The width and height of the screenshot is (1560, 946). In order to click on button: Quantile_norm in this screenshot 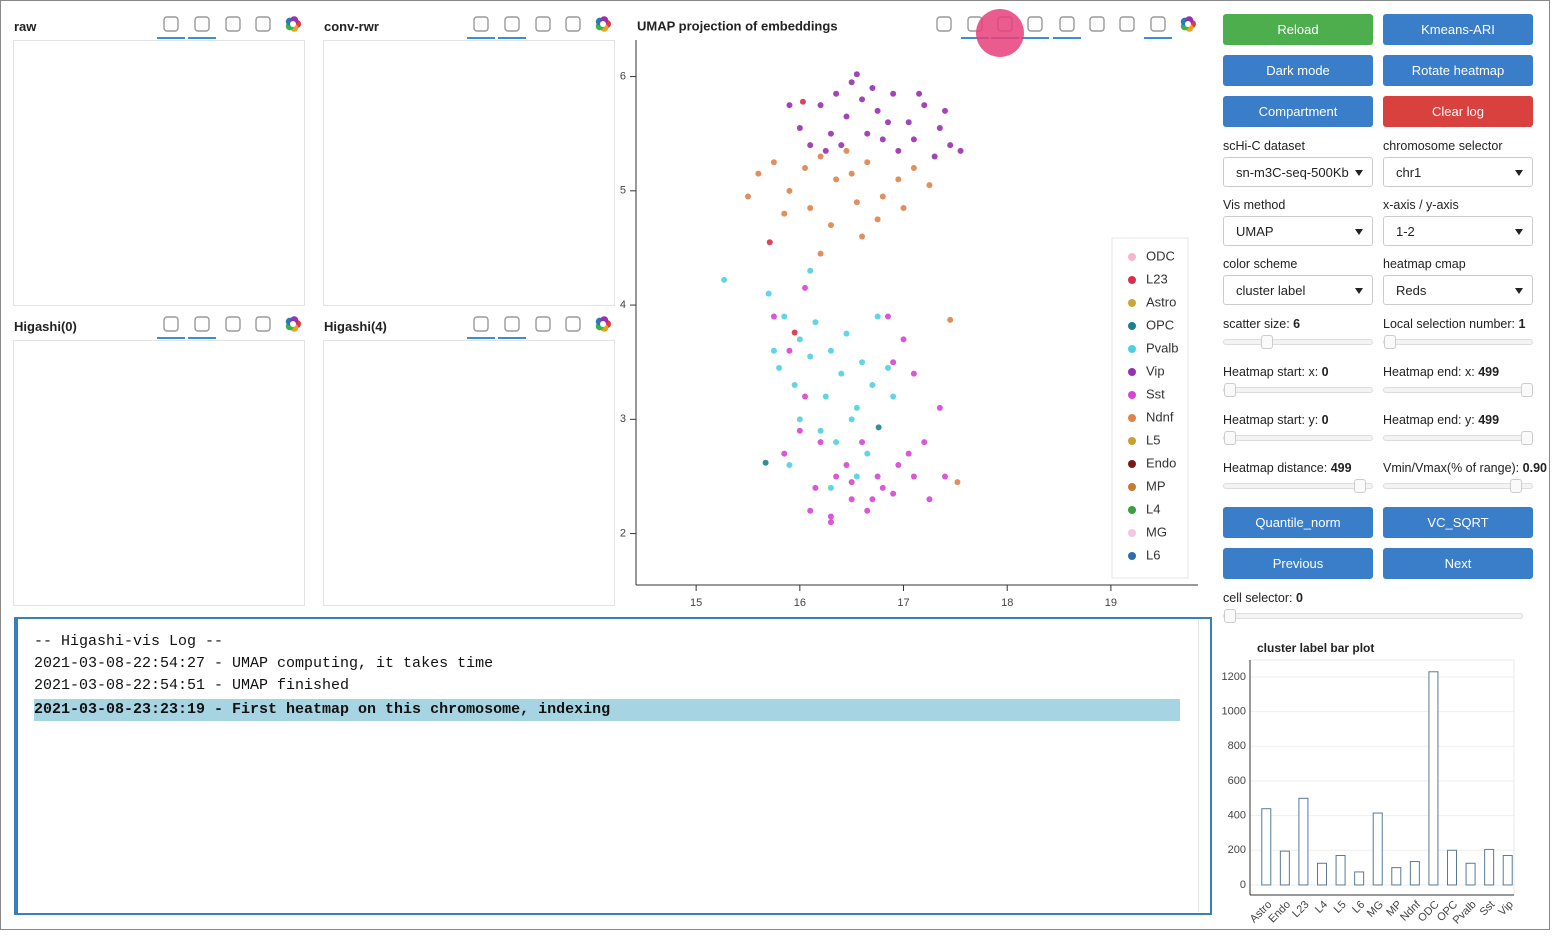, I will do `click(1298, 522)`.